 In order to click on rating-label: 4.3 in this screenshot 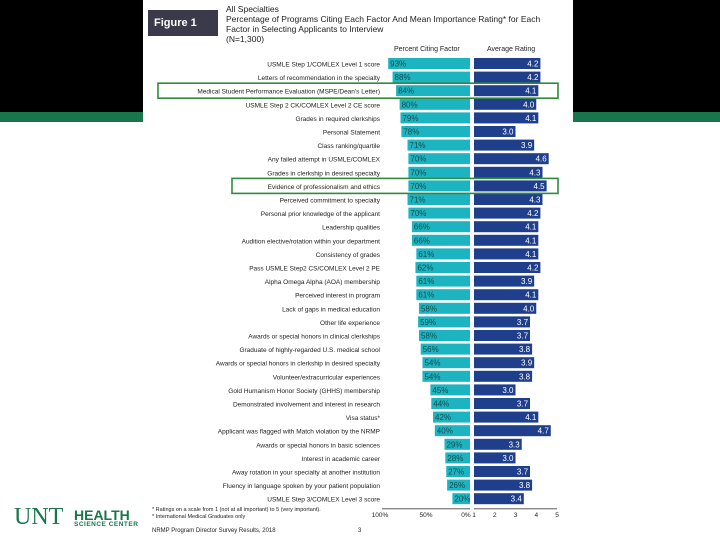, I will do `click(535, 172)`.